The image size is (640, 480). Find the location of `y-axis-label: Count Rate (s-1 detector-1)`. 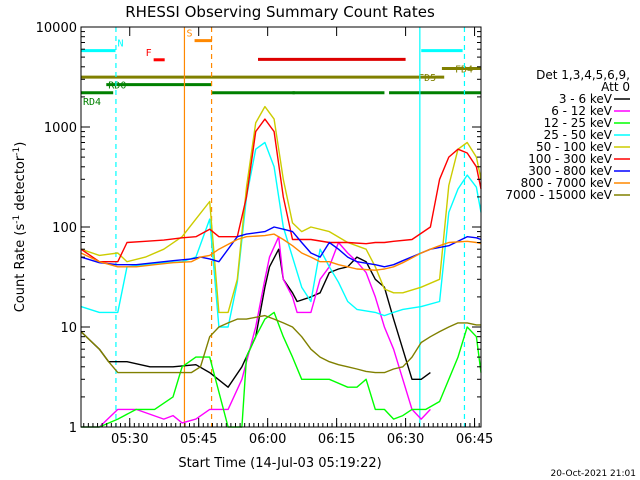

y-axis-label: Count Rate (s-1 detector-1) is located at coordinates (20, 227).